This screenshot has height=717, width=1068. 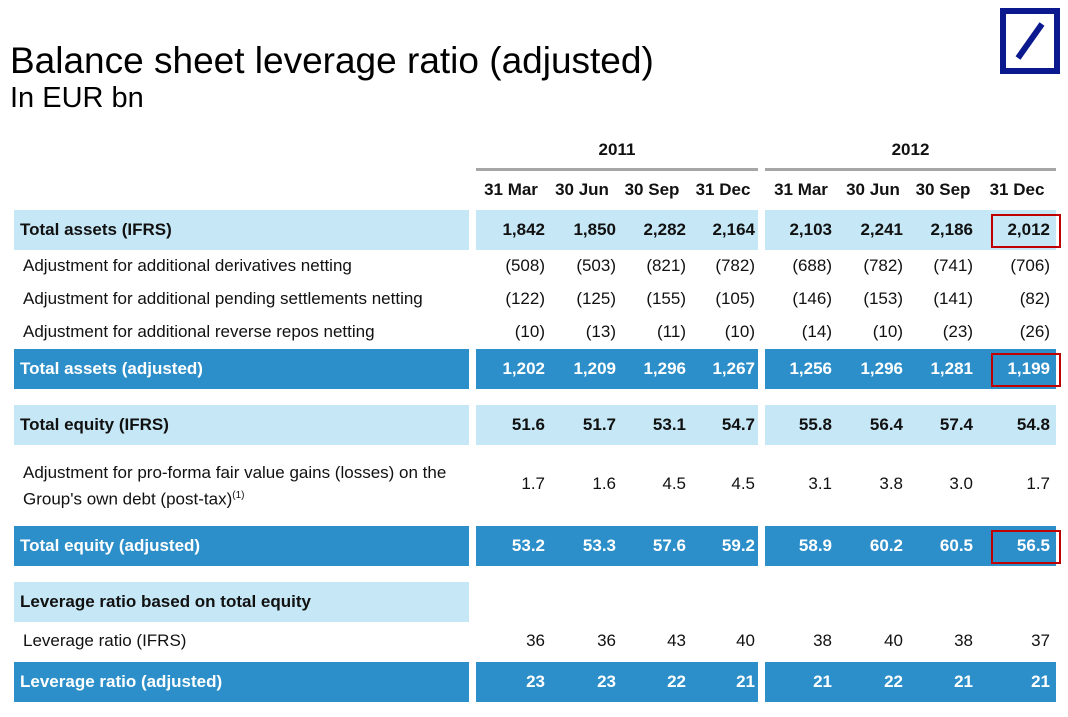 I want to click on table-cell: 58.9, so click(x=815, y=545).